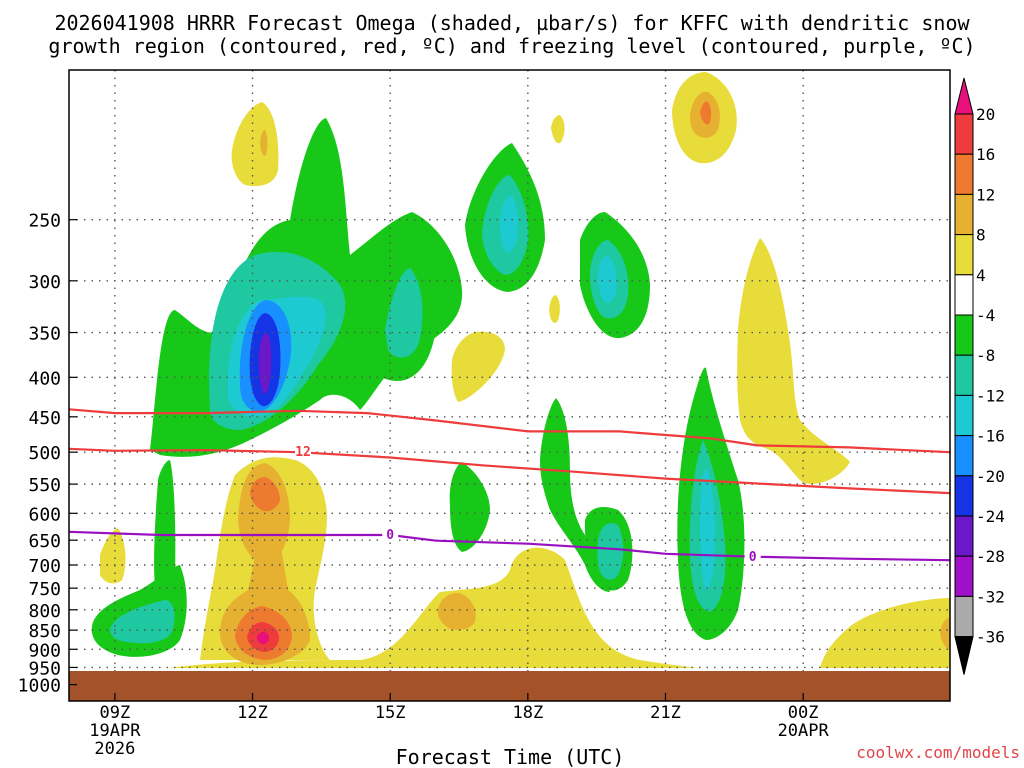  What do you see at coordinates (985, 114) in the screenshot?
I see `colorbar-label: 20` at bounding box center [985, 114].